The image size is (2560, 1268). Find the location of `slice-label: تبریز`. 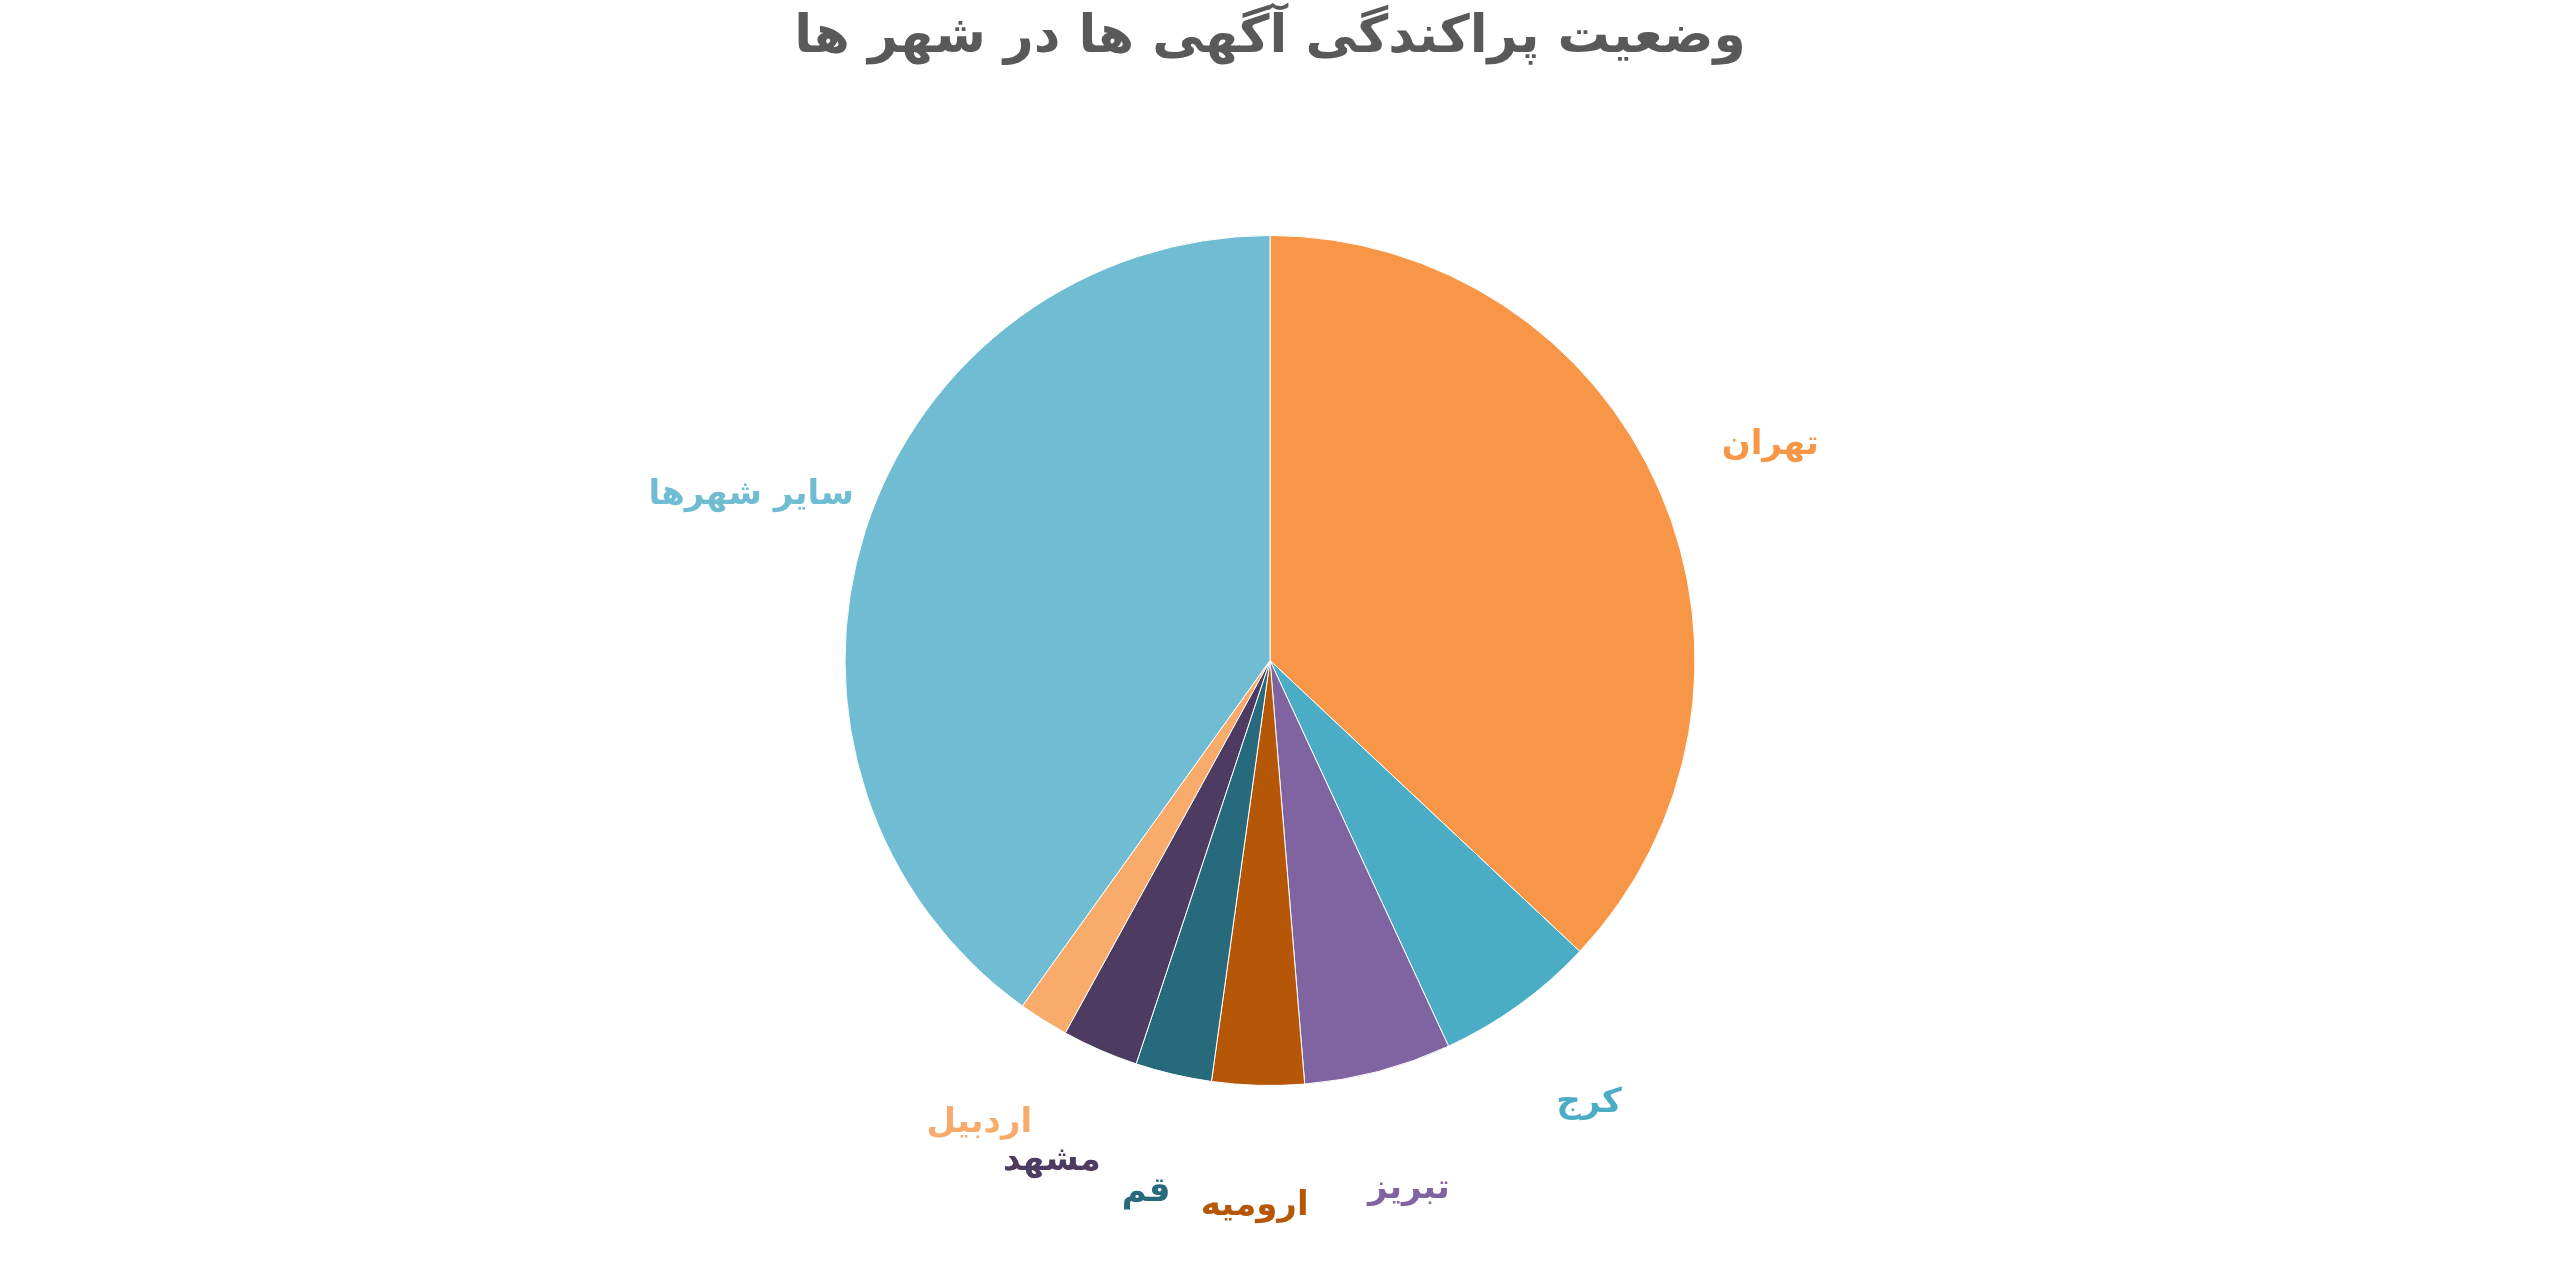

slice-label: تبریز is located at coordinates (1407, 1186).